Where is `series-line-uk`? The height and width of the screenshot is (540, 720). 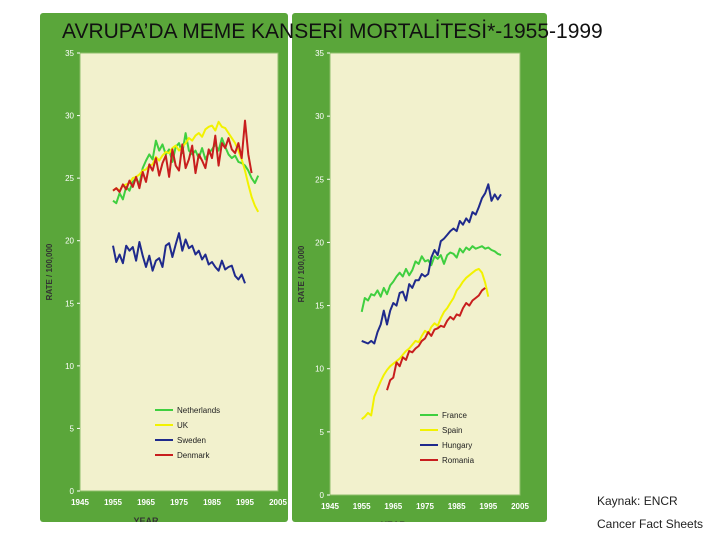
series-line-uk is located at coordinates (186, 166).